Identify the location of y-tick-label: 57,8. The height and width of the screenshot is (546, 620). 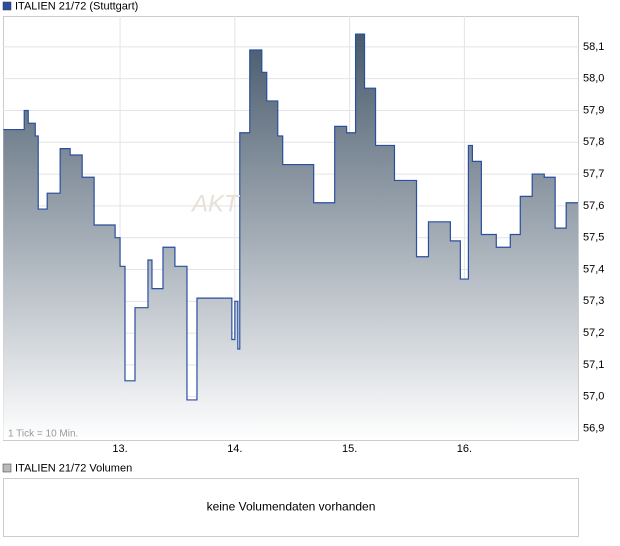
(593, 142).